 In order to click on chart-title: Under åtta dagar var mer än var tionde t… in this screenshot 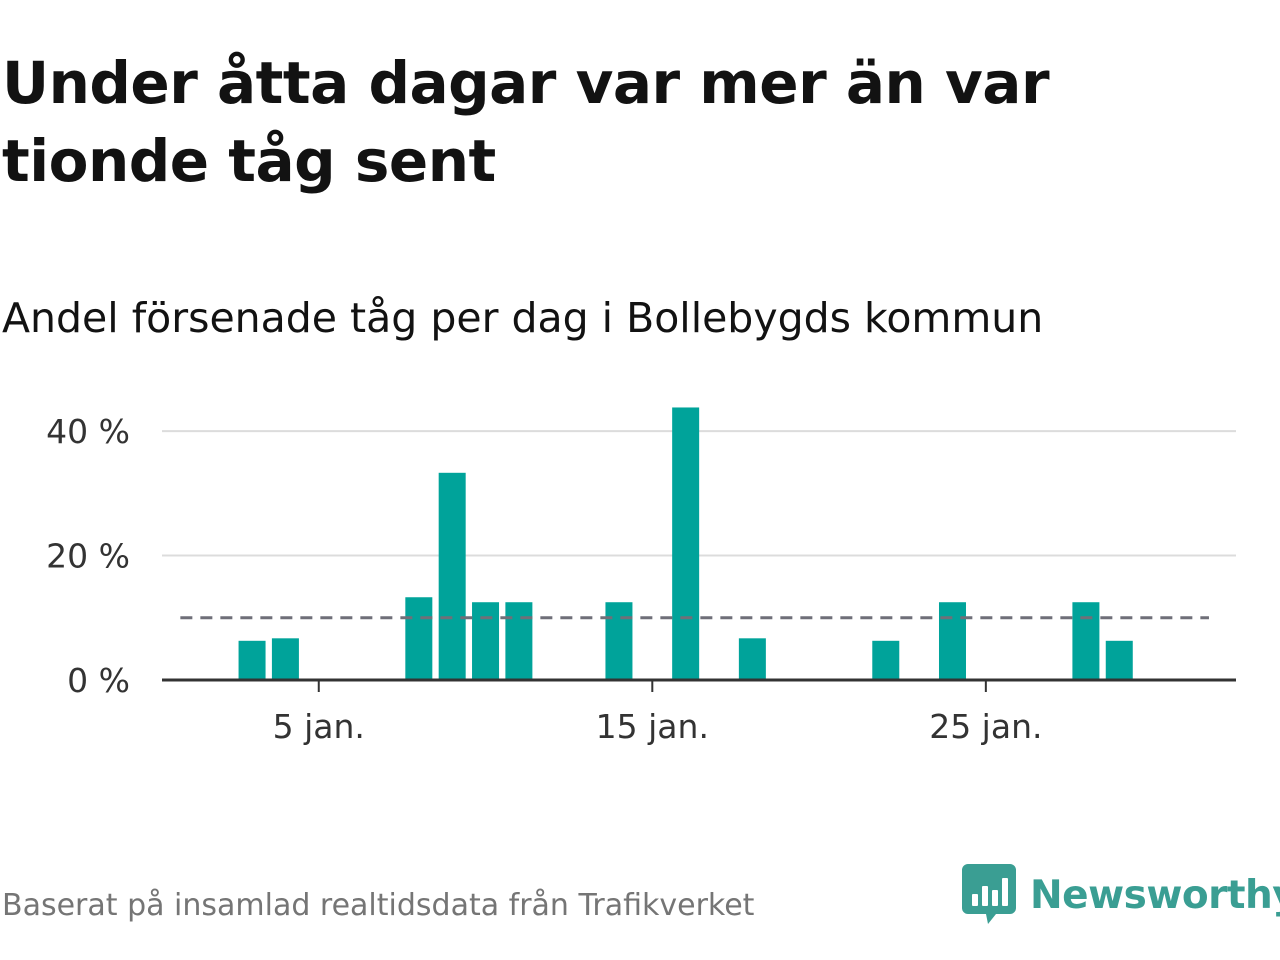, I will do `click(526, 122)`.